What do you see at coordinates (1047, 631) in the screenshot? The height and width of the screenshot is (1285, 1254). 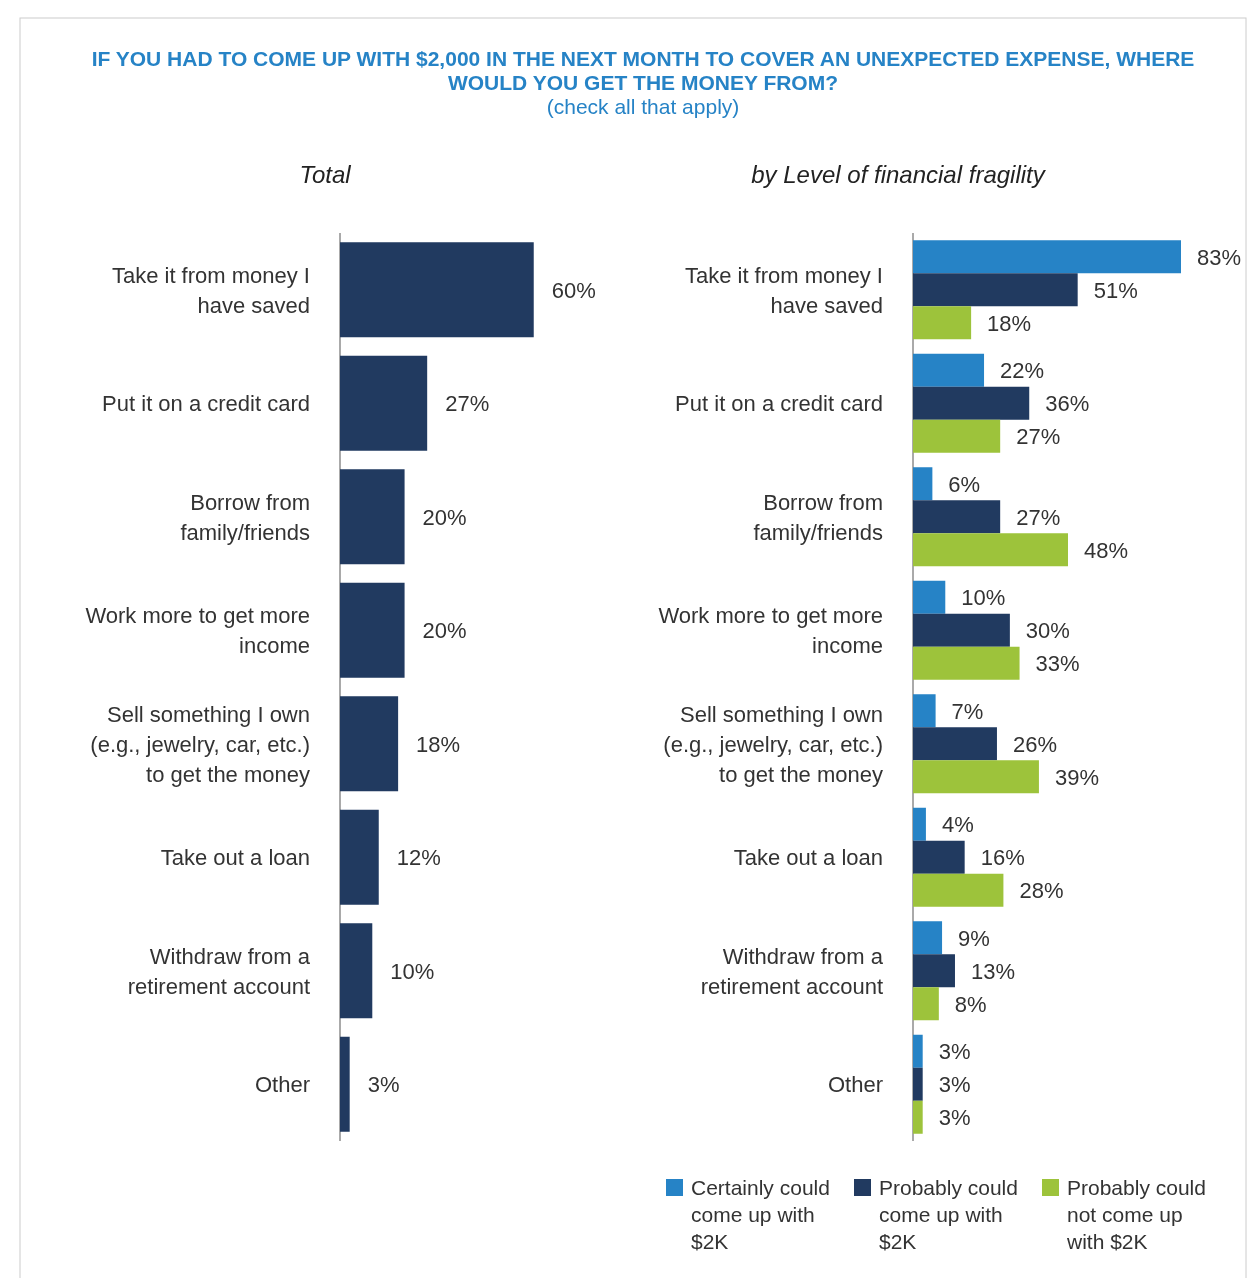 I see `data-label: 30%` at bounding box center [1047, 631].